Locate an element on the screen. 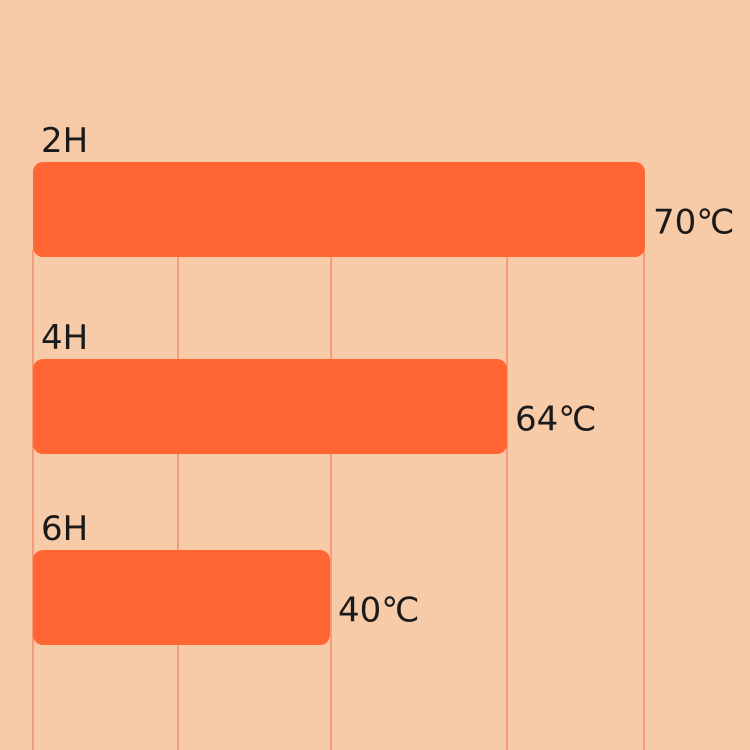 The width and height of the screenshot is (750, 750). value-label: 64℃ is located at coordinates (555, 420).